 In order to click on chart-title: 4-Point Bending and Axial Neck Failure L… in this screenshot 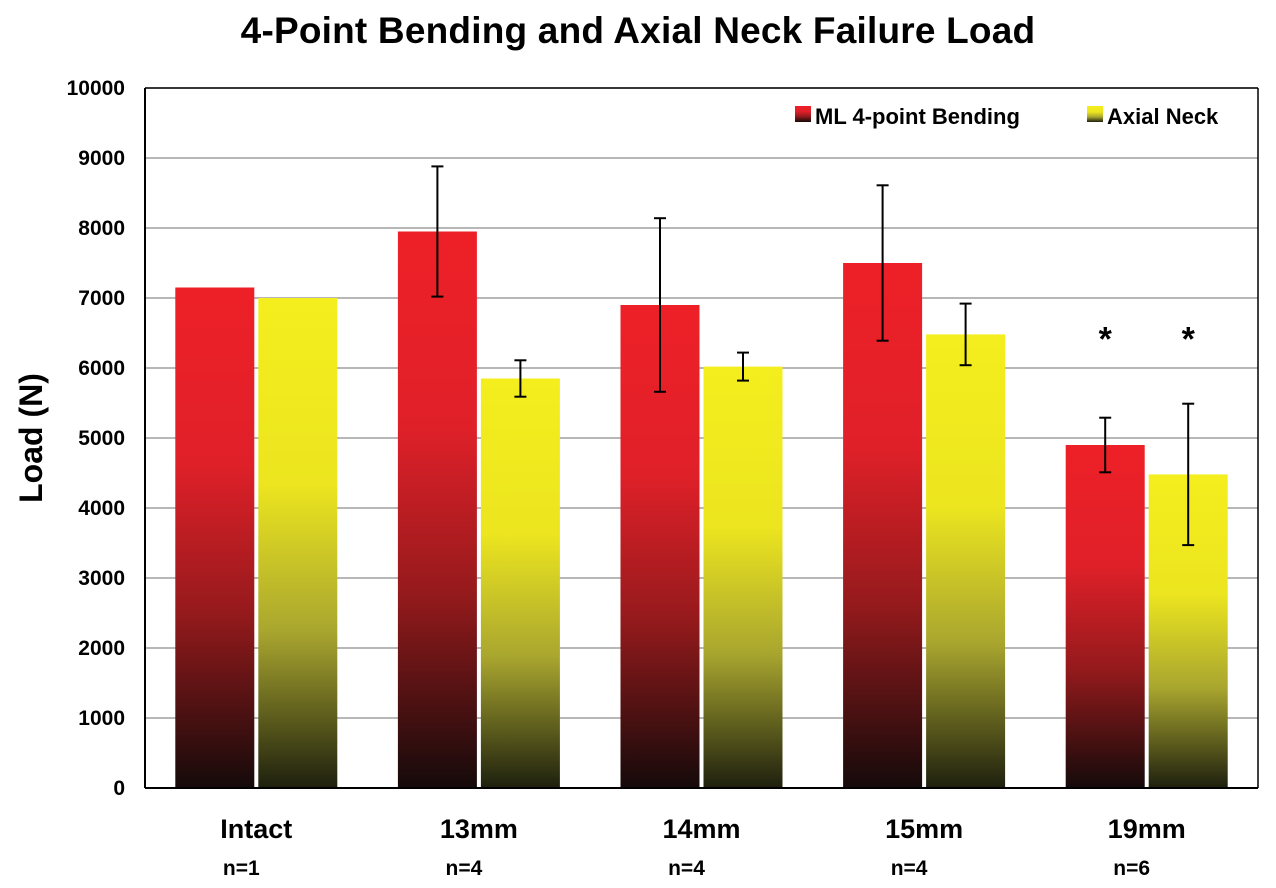, I will do `click(638, 30)`.